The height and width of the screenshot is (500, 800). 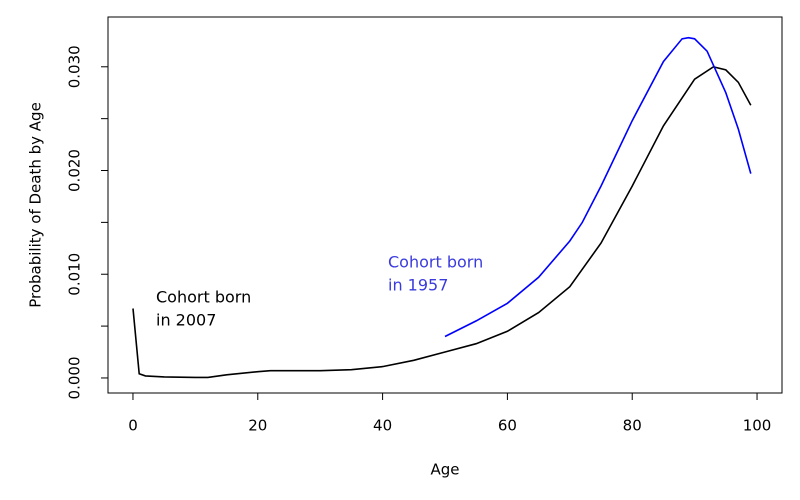 What do you see at coordinates (632, 426) in the screenshot?
I see `x-tick-label: 80` at bounding box center [632, 426].